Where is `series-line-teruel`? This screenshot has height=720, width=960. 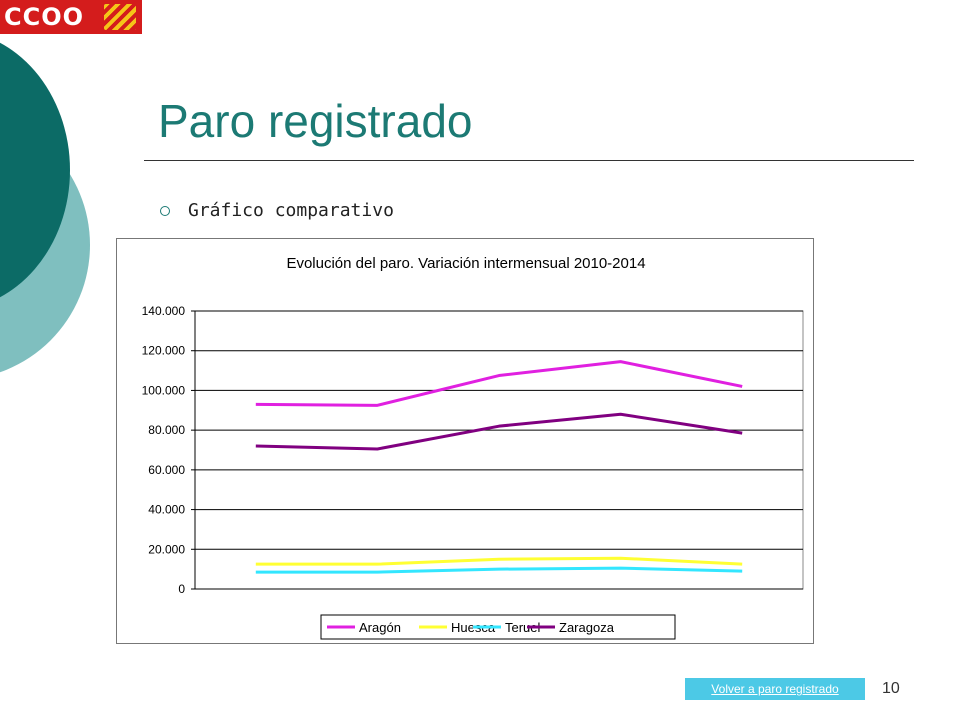 series-line-teruel is located at coordinates (499, 570).